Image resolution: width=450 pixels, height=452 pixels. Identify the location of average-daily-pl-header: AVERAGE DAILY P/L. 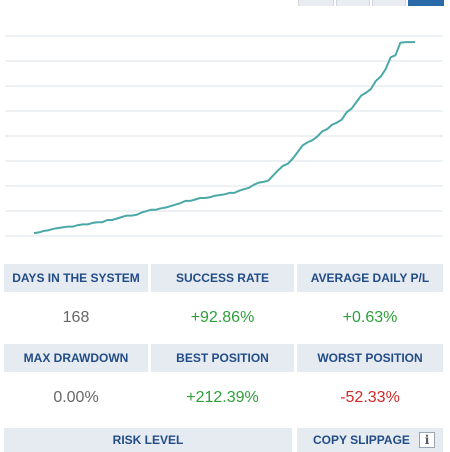
(370, 278).